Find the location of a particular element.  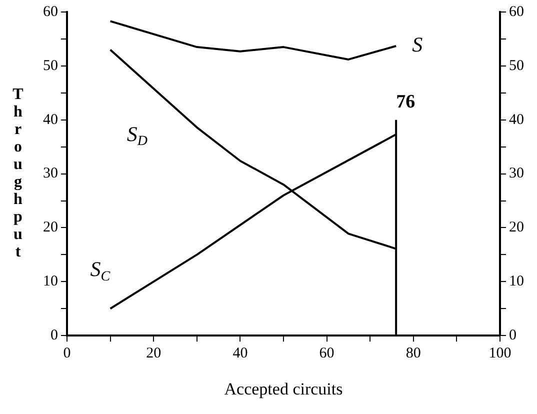

y2-tick-label: 20 is located at coordinates (516, 228).